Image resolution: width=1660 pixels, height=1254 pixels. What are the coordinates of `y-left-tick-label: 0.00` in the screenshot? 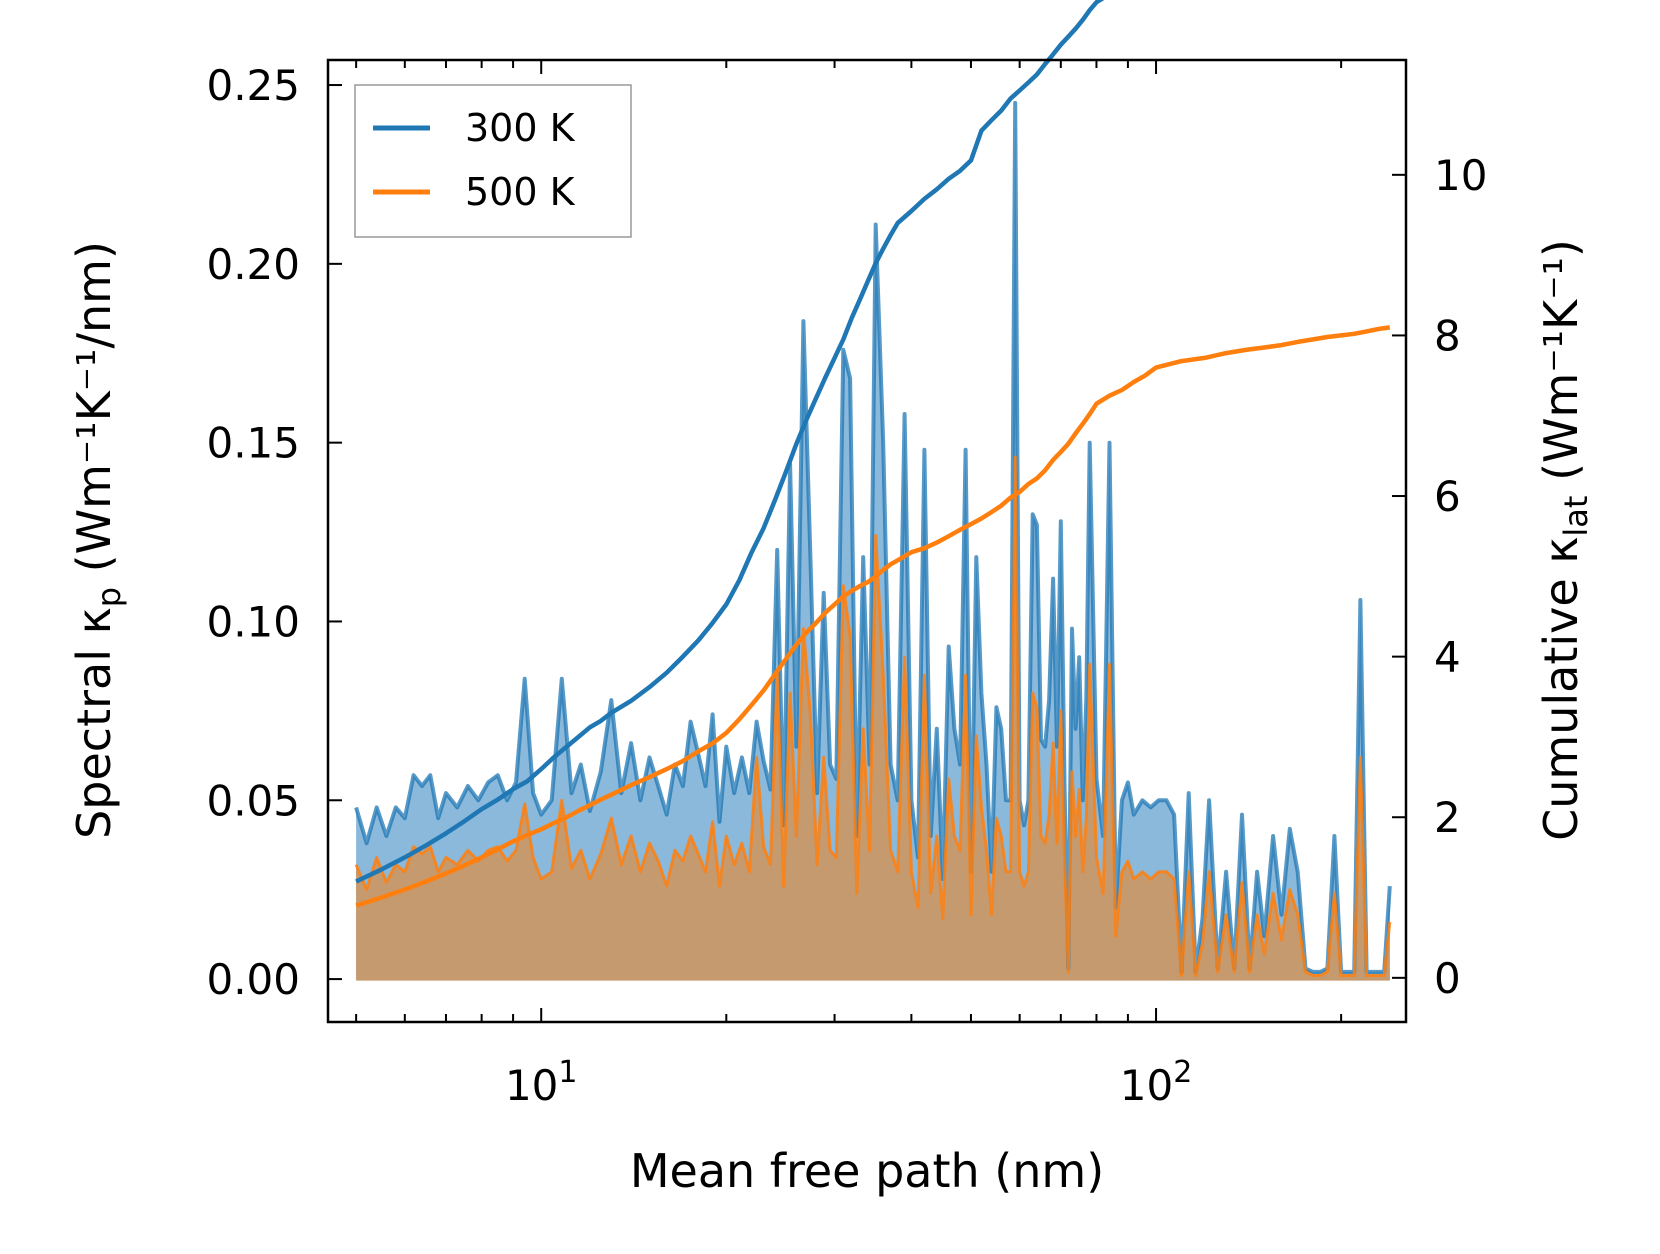 It's located at (253, 979).